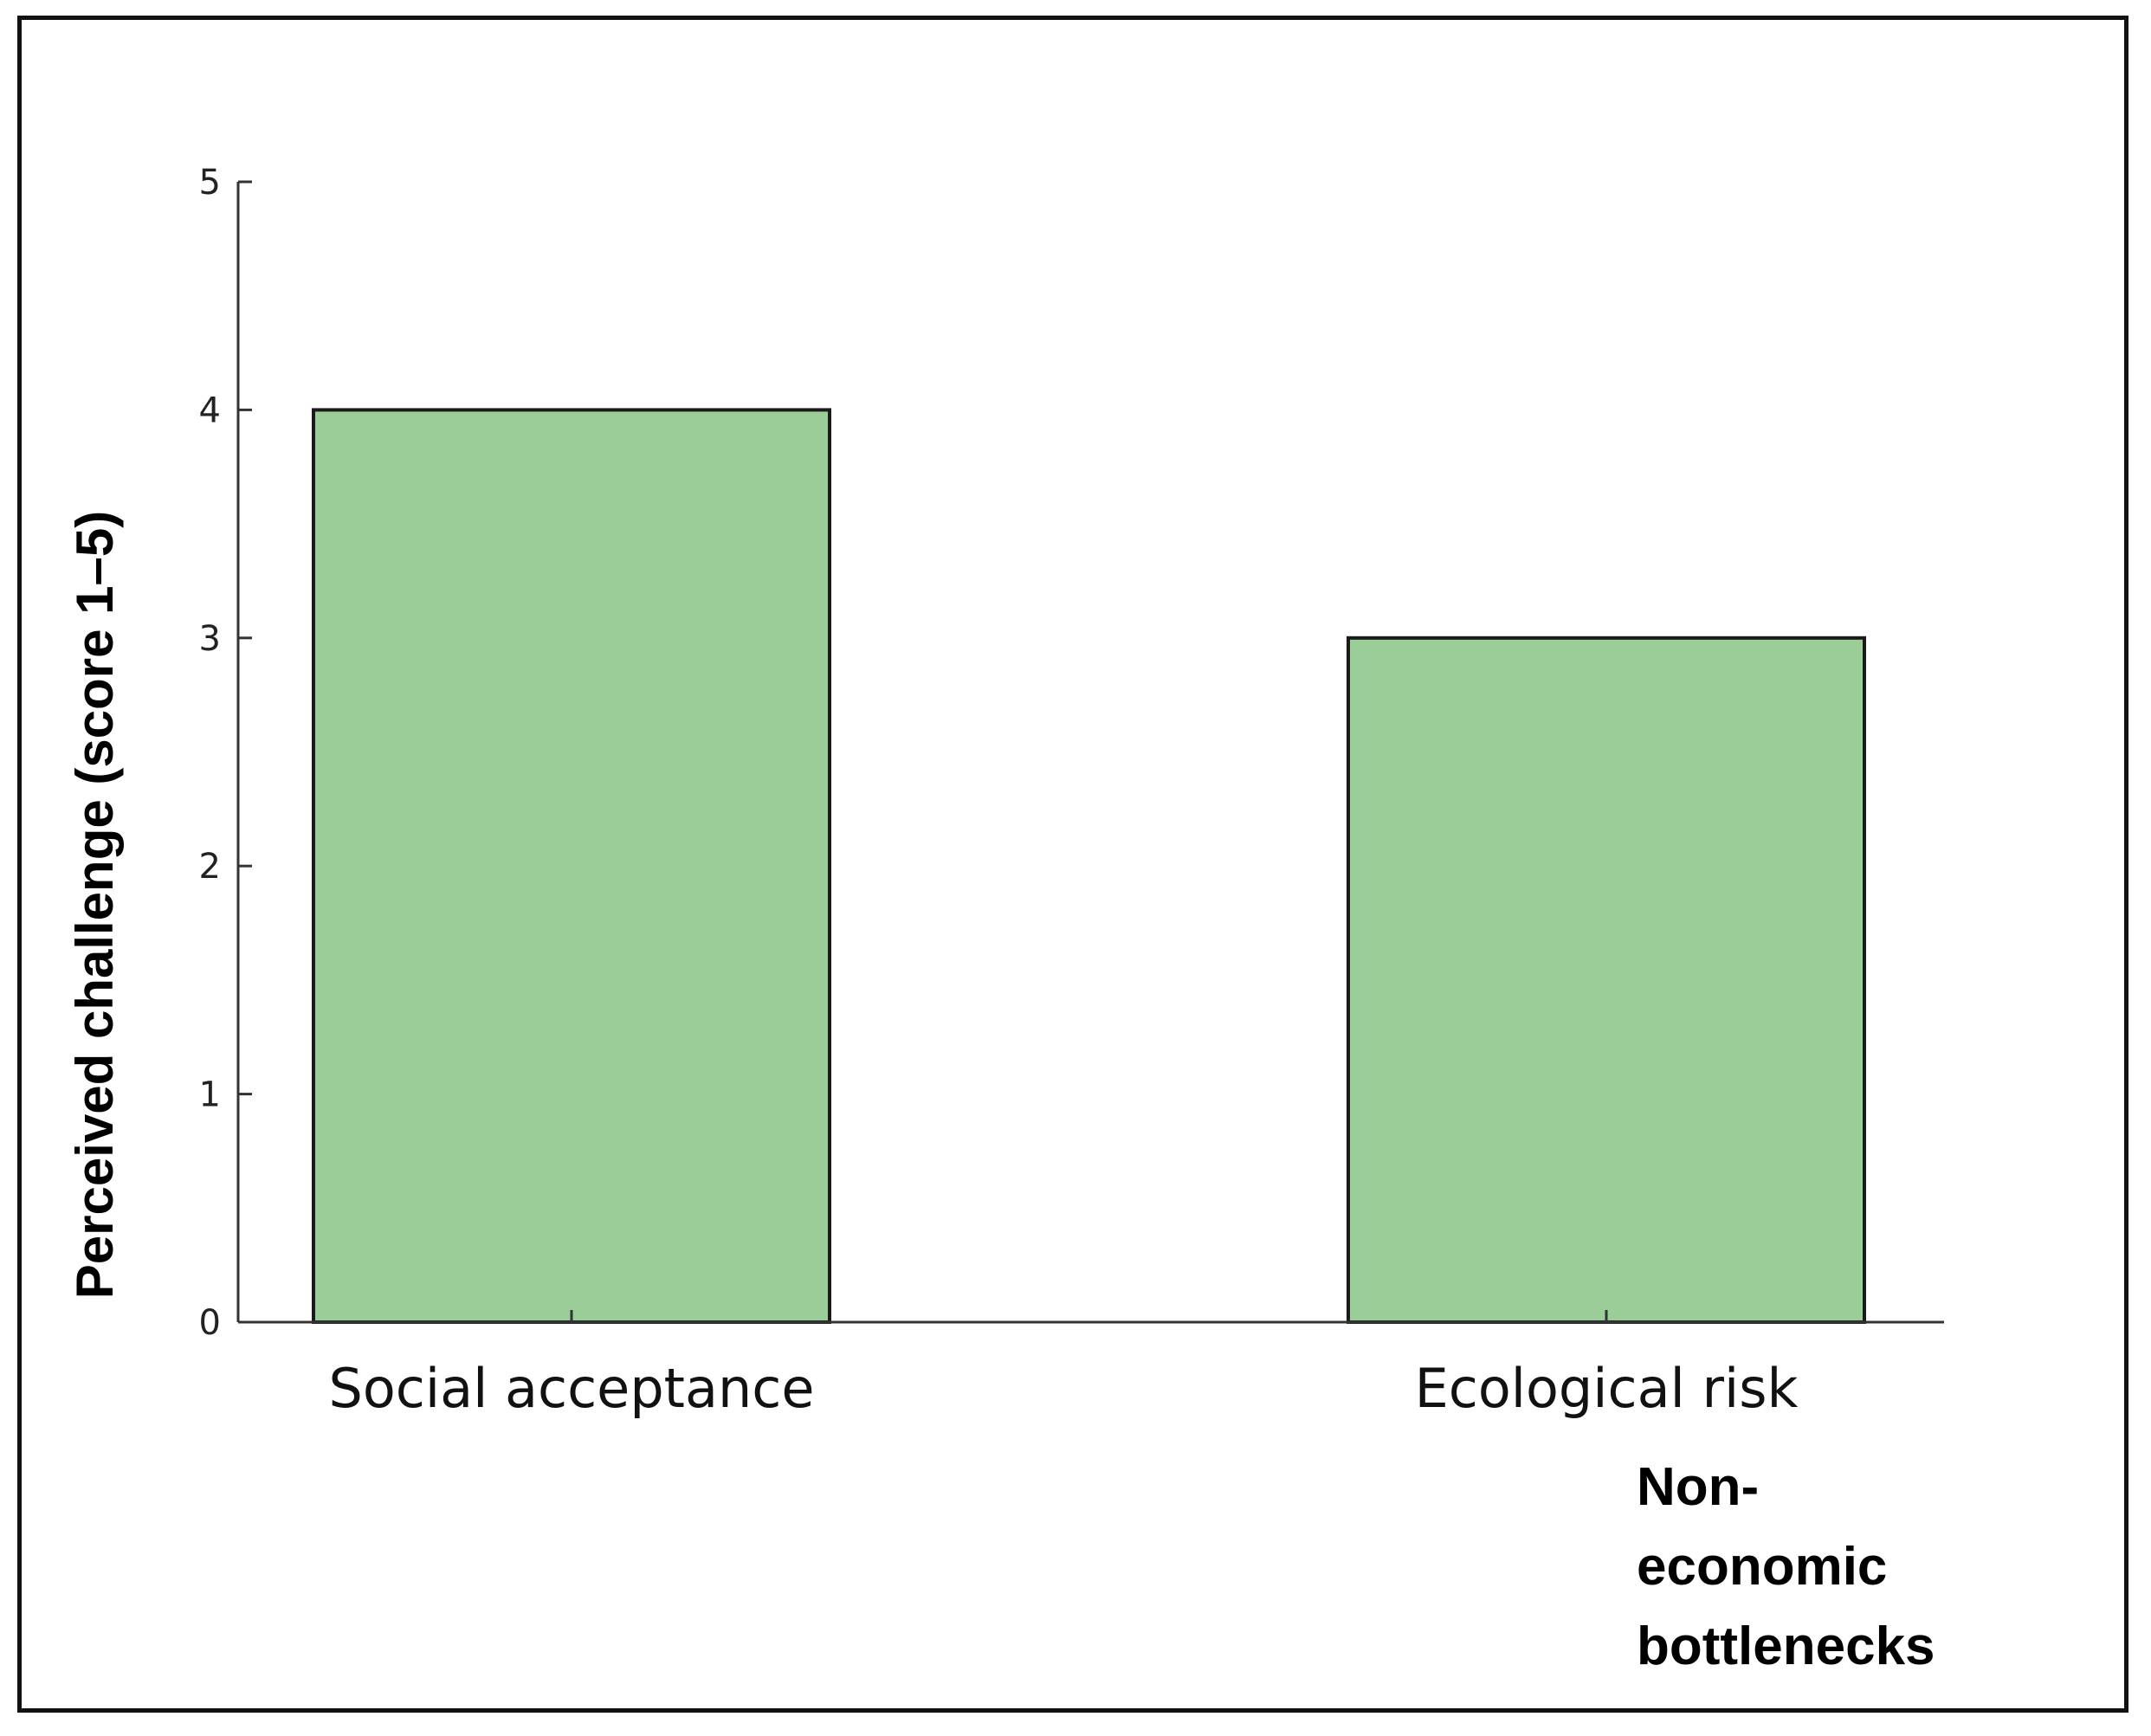  What do you see at coordinates (571, 866) in the screenshot?
I see `bar-social-acceptance` at bounding box center [571, 866].